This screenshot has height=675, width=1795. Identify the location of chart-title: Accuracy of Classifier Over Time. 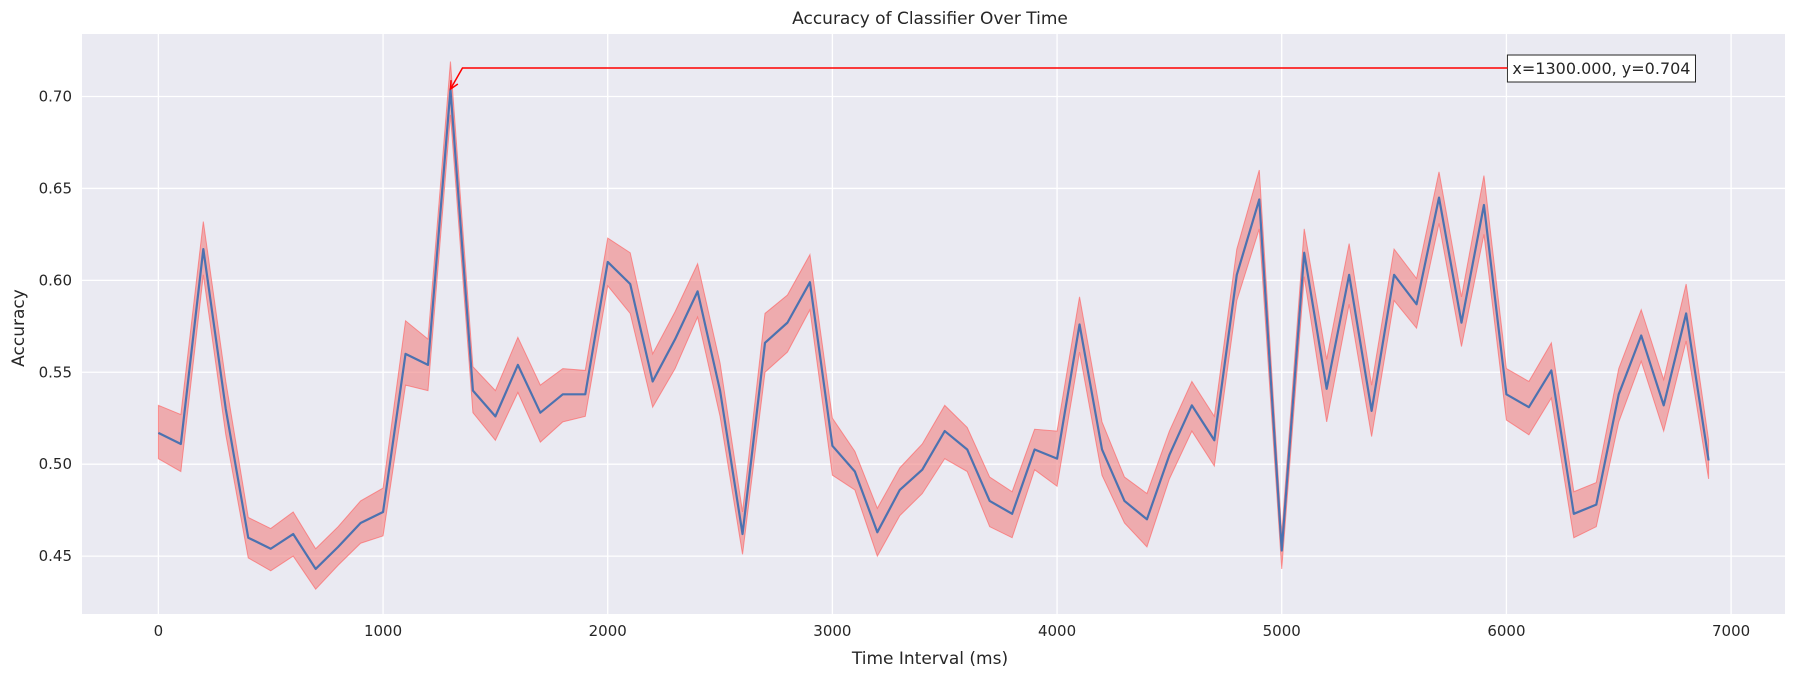
(930, 19).